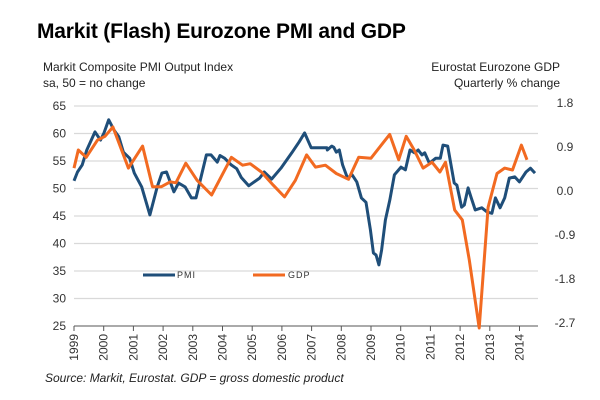 This screenshot has width=600, height=400. Describe the element at coordinates (133, 347) in the screenshot. I see `x-tick-label: 2001` at that location.